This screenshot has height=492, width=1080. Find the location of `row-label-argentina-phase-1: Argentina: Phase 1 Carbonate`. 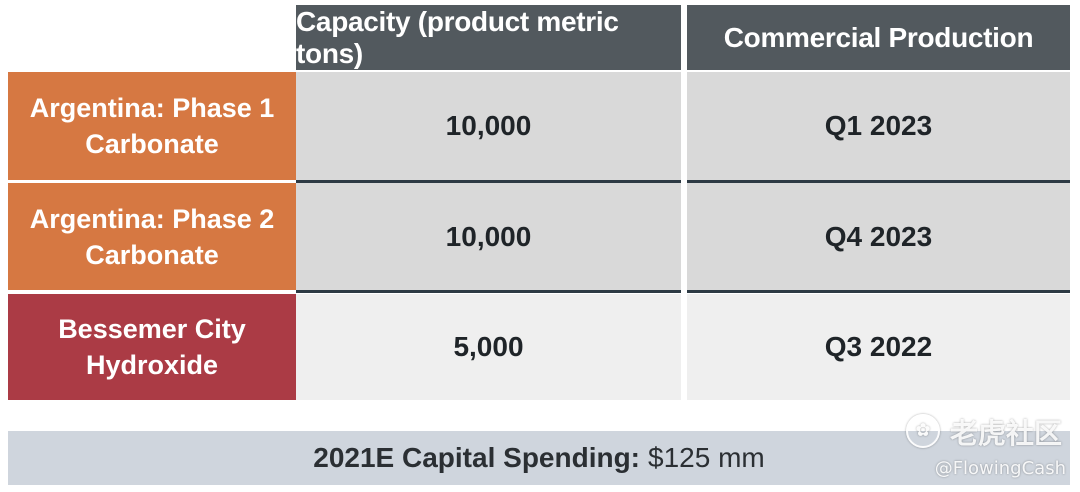

row-label-argentina-phase-1: Argentina: Phase 1 Carbonate is located at coordinates (152, 126).